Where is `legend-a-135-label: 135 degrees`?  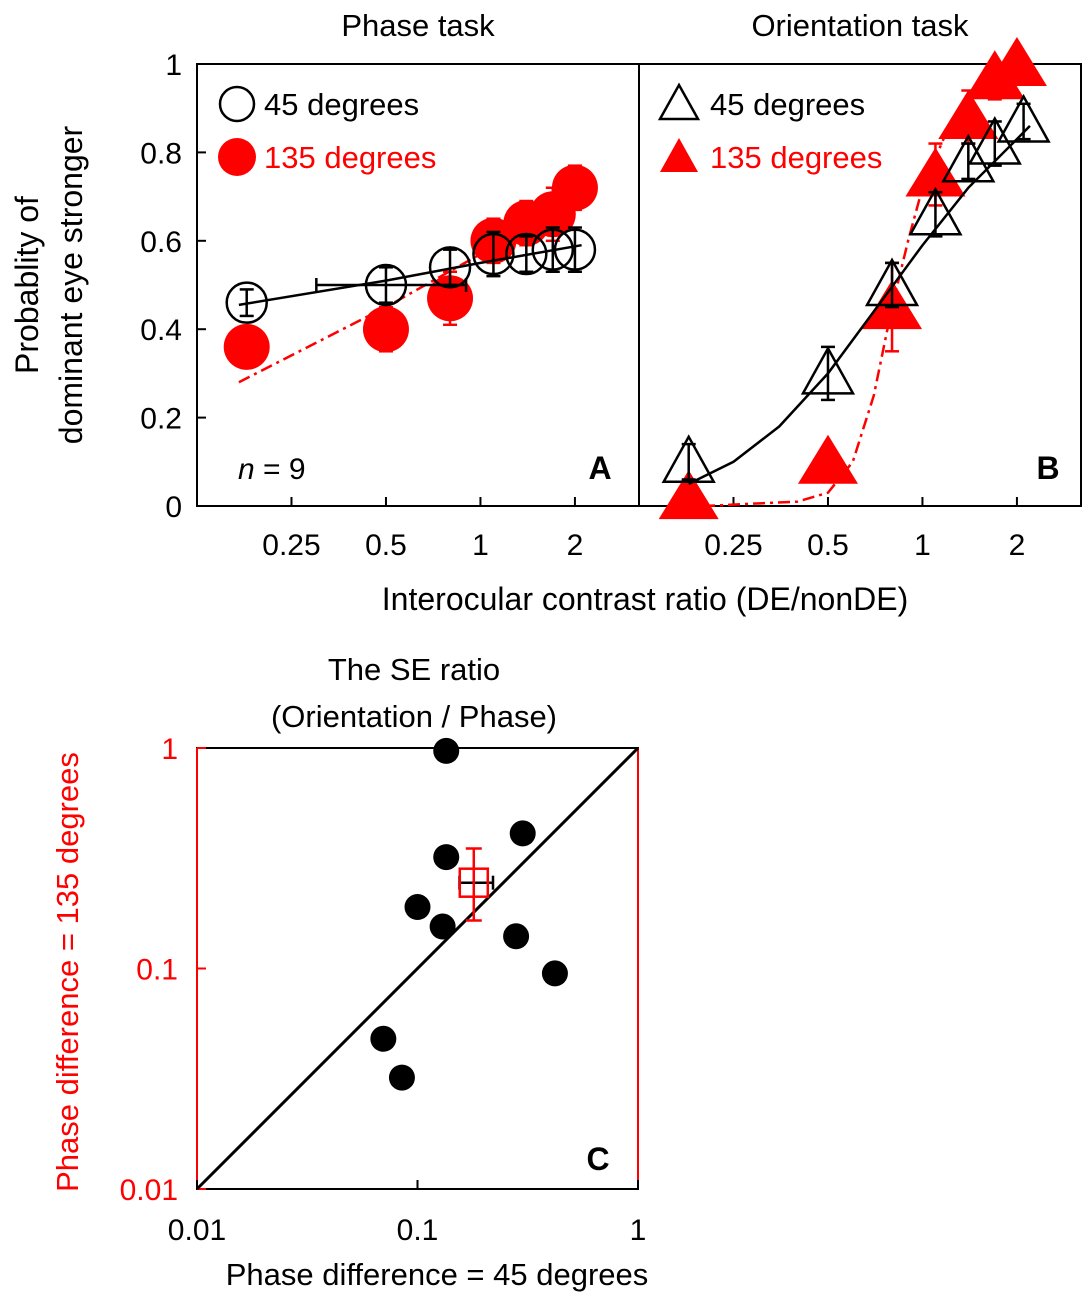
legend-a-135-label: 135 degrees is located at coordinates (350, 157).